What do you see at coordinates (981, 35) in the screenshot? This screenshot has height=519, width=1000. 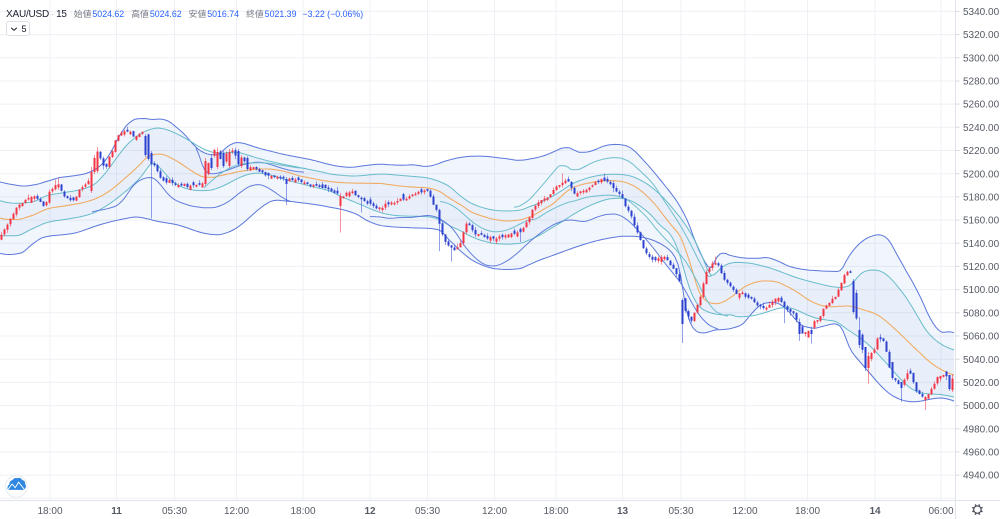 I see `svg-text: 5320.00` at bounding box center [981, 35].